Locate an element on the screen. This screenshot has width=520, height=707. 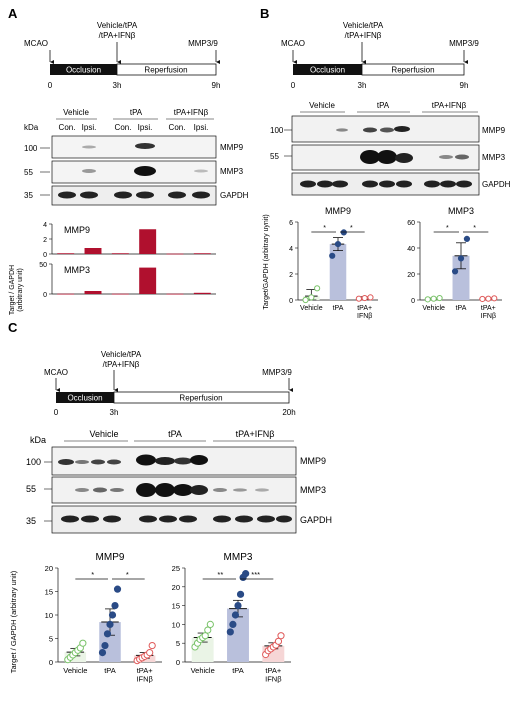
blot-row-label: MMP3 is located at coordinates (313, 490).